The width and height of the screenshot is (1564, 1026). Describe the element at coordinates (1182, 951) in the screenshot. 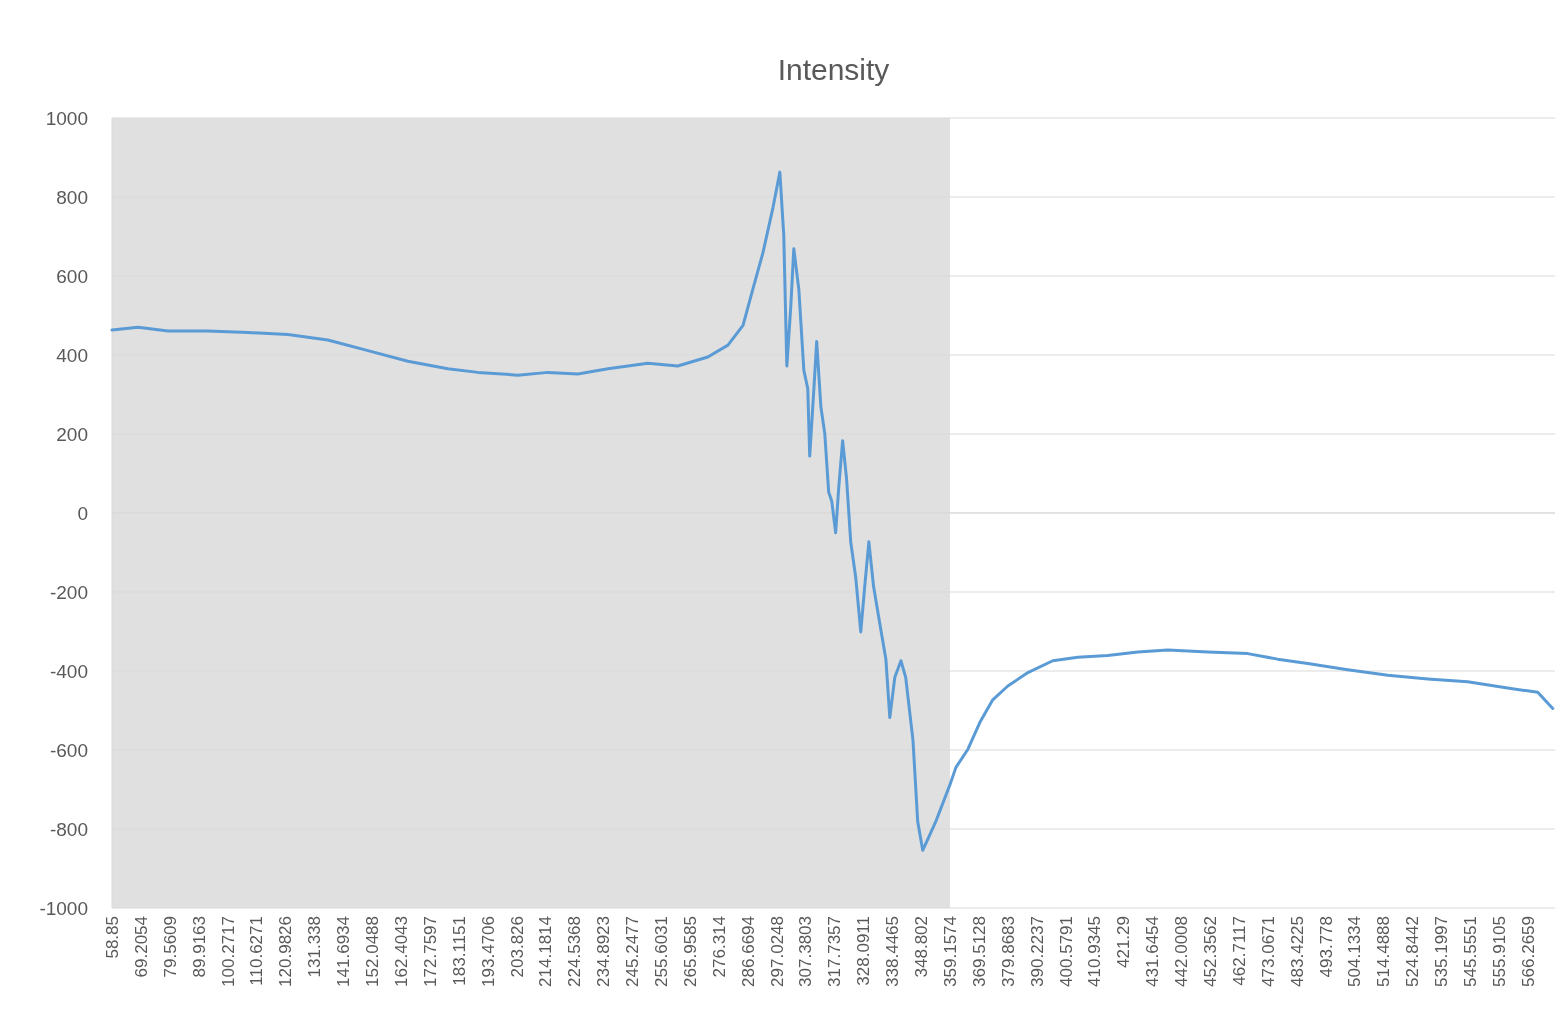

I see `x-tick-label: 442.0008` at that location.